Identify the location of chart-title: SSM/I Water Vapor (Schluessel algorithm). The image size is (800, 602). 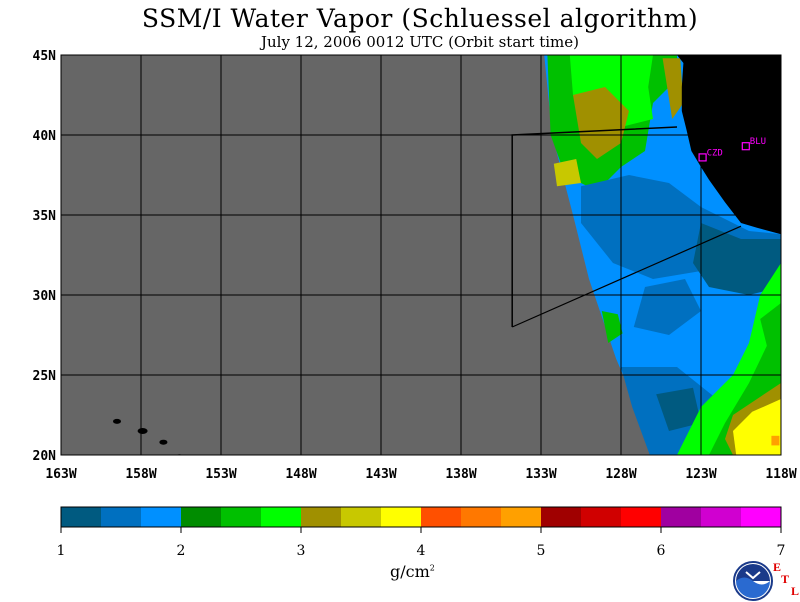
(420, 18).